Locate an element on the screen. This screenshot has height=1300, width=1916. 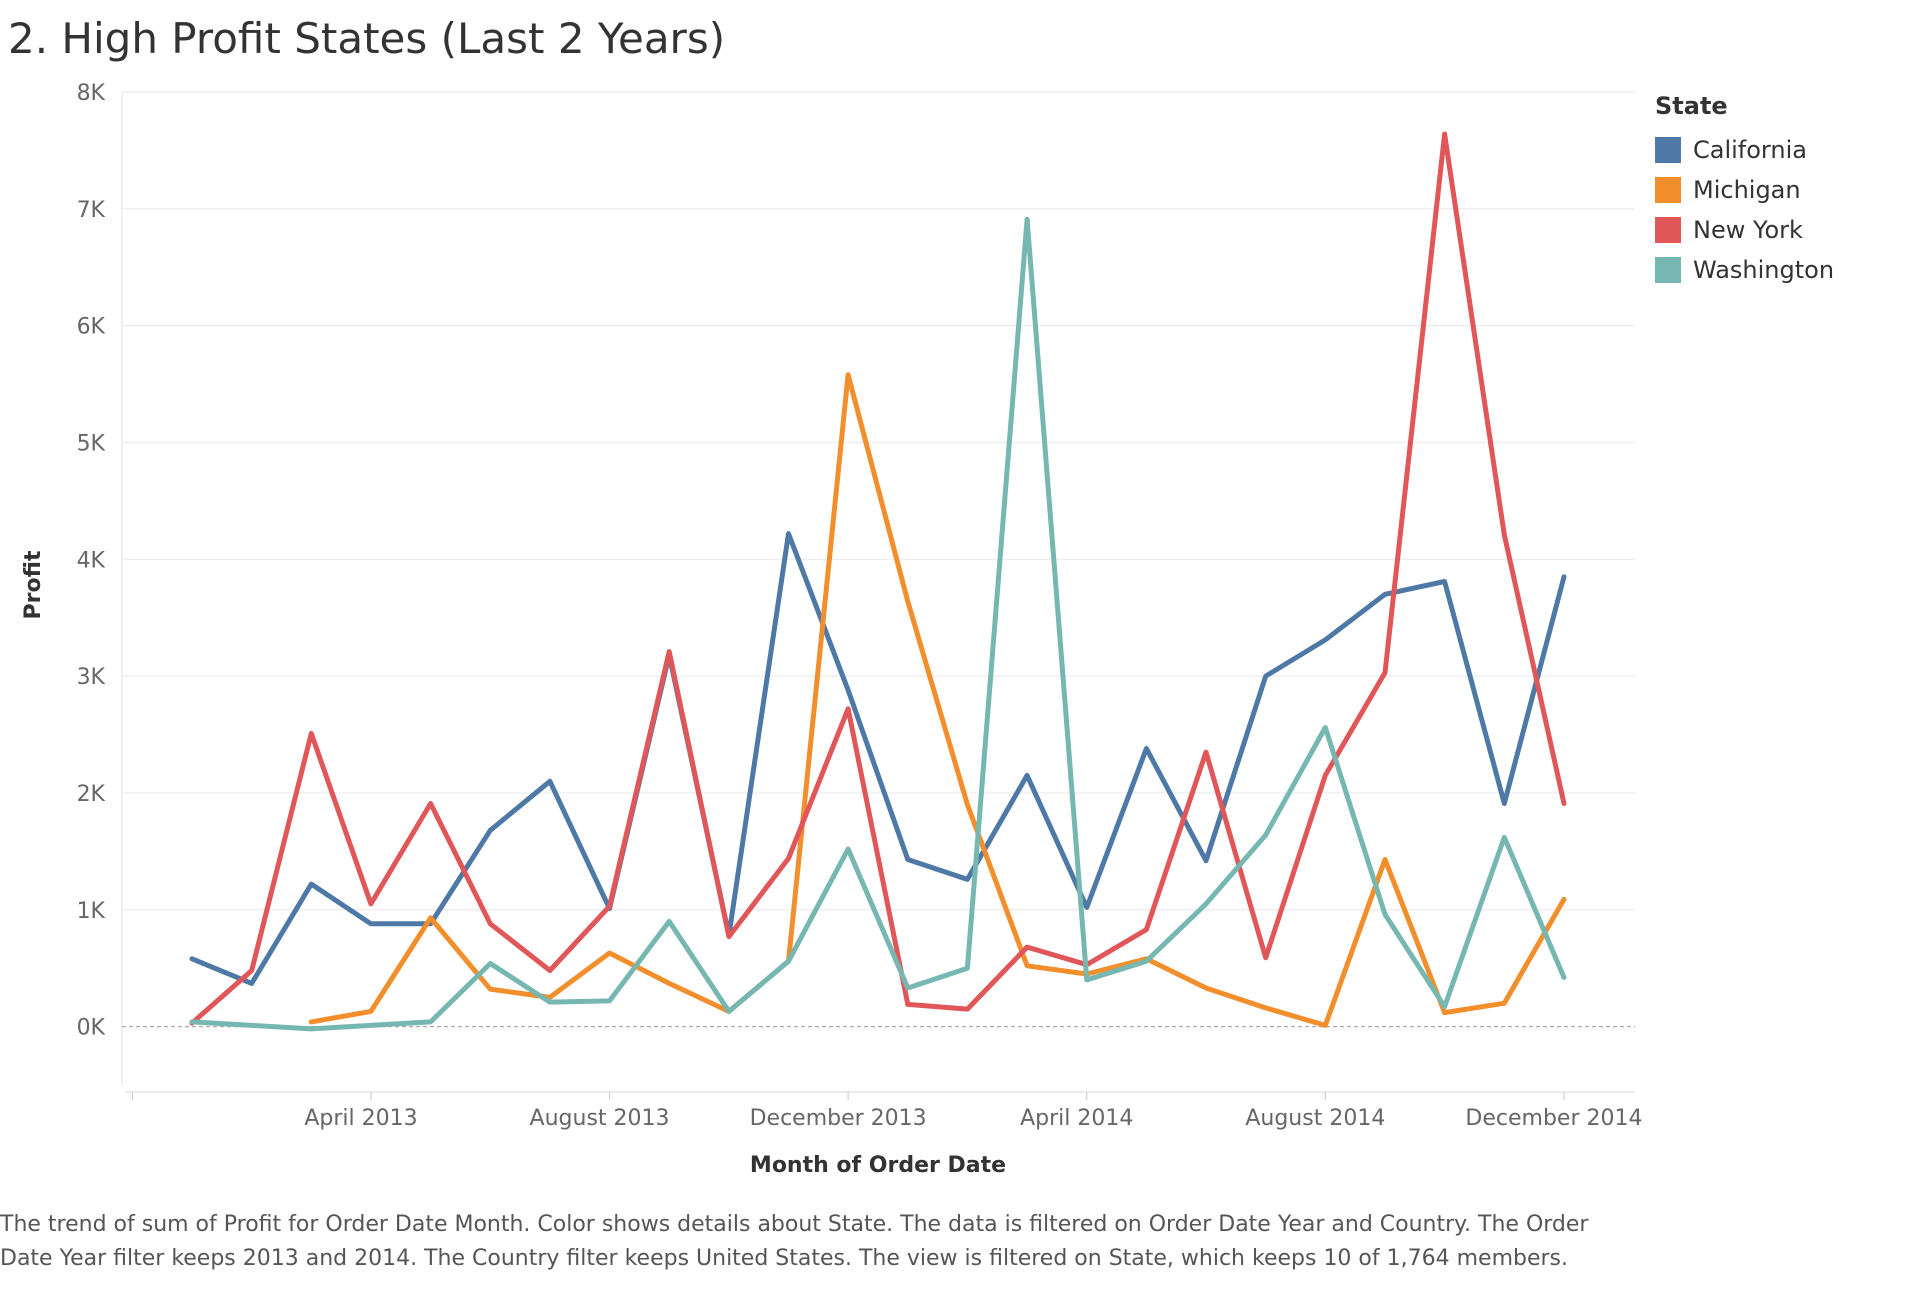
legend-label: New York is located at coordinates (1748, 230).